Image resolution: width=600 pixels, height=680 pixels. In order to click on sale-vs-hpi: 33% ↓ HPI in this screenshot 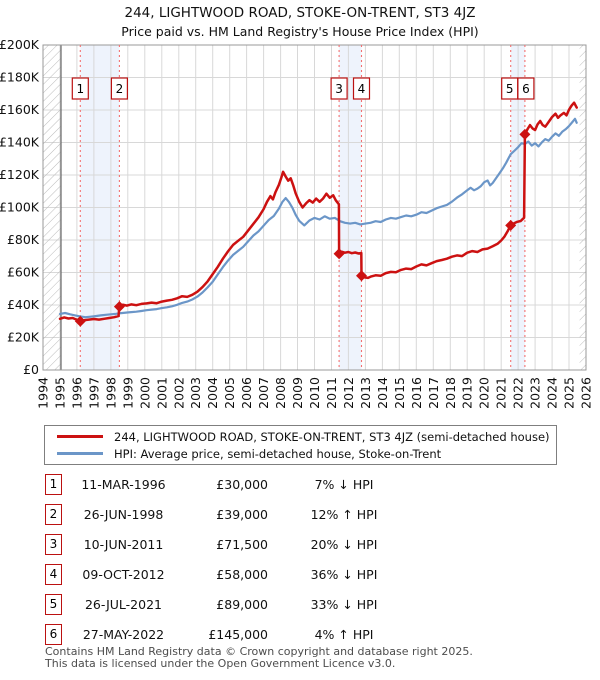, I will do `click(344, 604)`.